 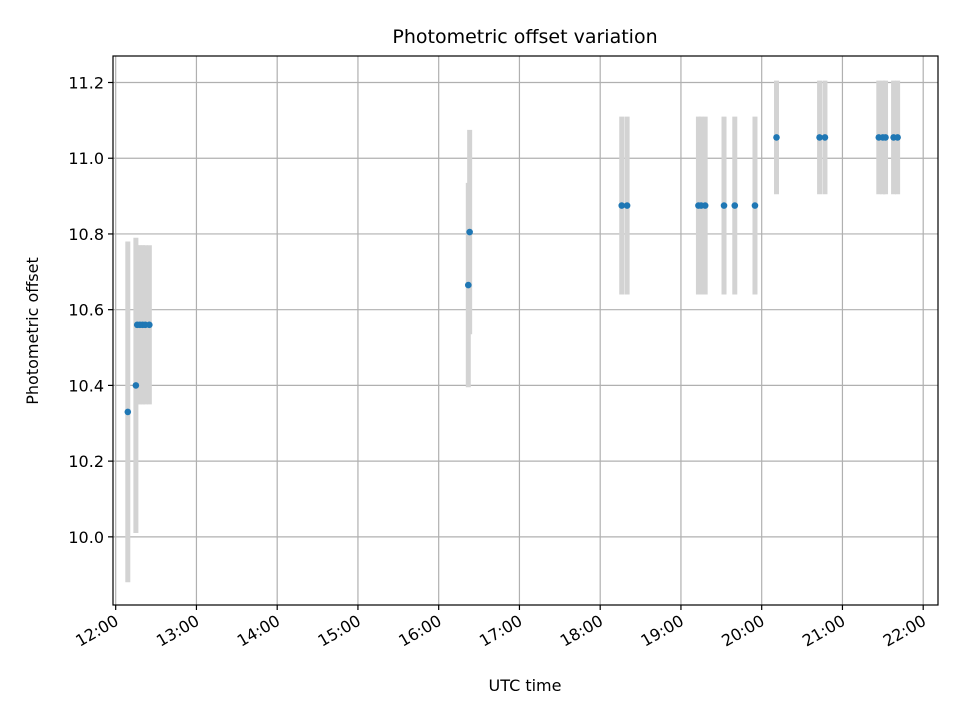 I want to click on chart-title: Photometric offset variation, so click(x=524, y=37).